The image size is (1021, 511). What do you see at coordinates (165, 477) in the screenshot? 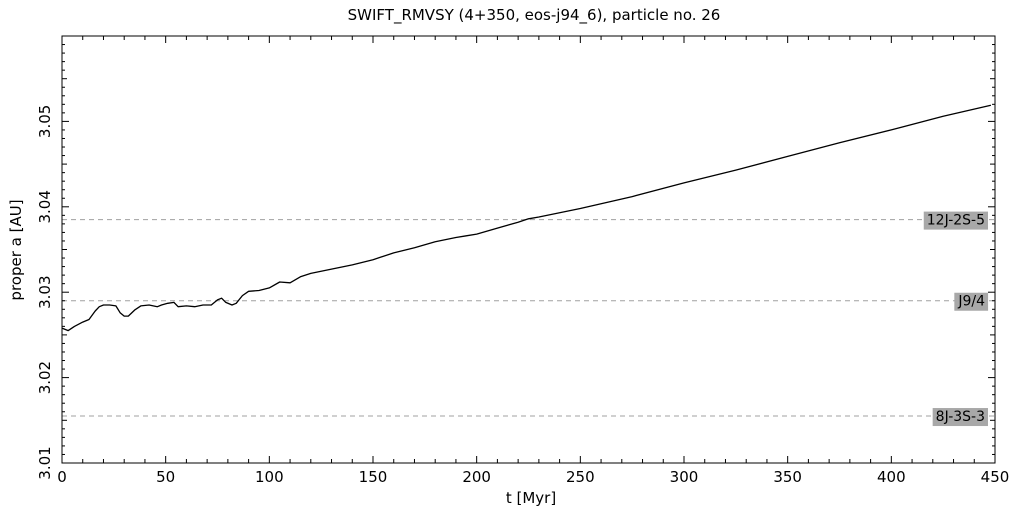
I see `x-tick-label: 50` at bounding box center [165, 477].